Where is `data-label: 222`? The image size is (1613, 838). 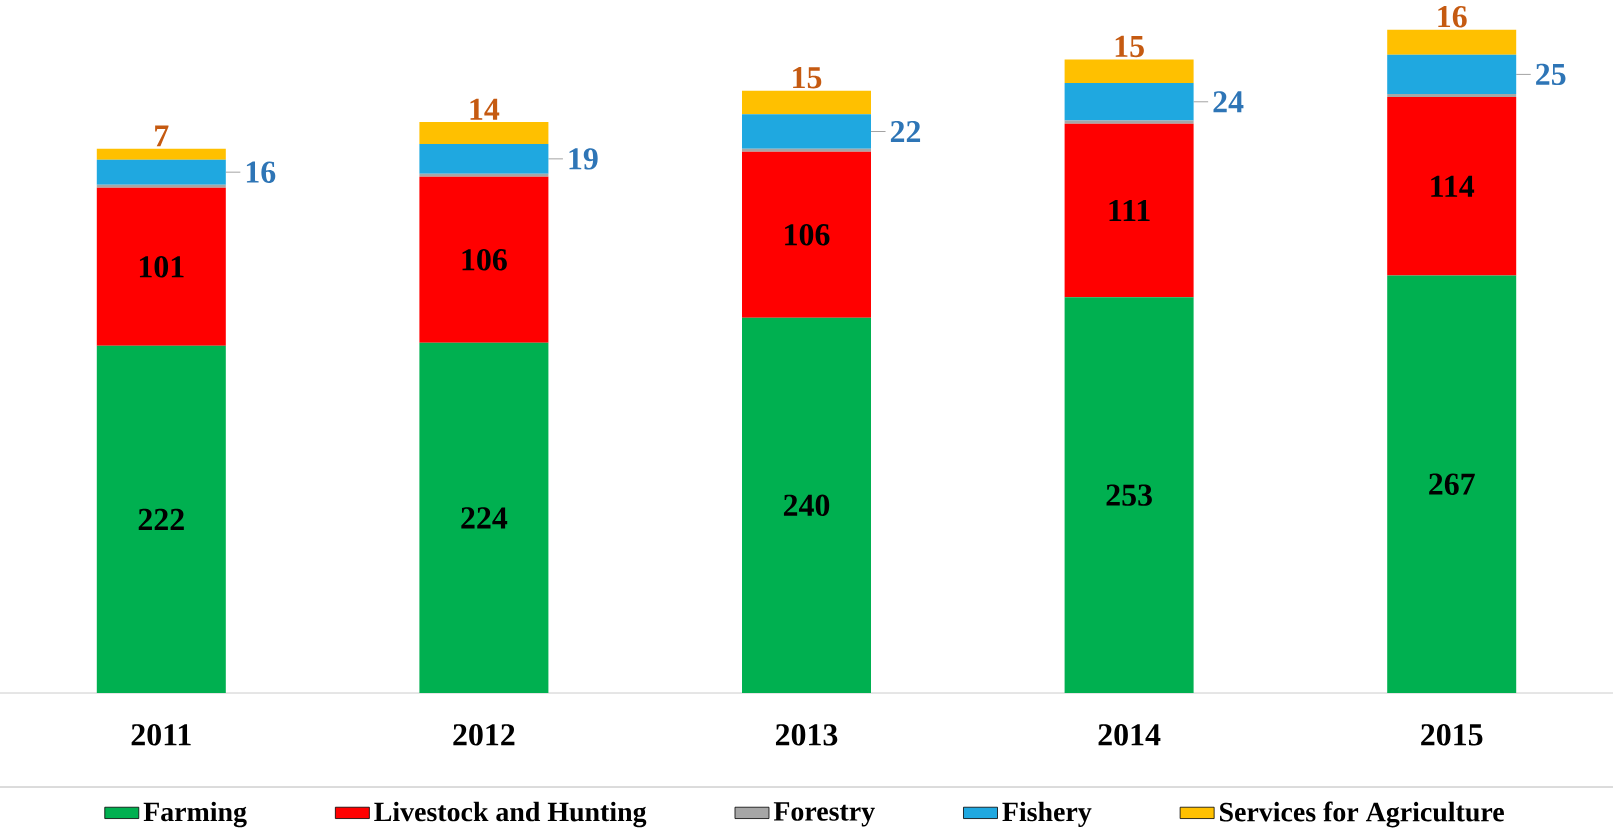
data-label: 222 is located at coordinates (161, 519).